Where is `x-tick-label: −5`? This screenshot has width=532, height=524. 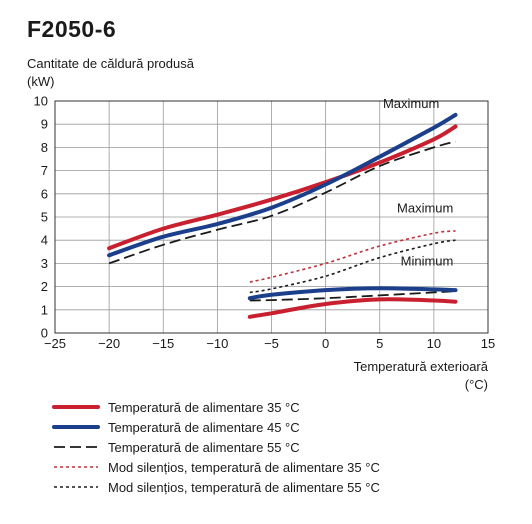
x-tick-label: −5 is located at coordinates (271, 343).